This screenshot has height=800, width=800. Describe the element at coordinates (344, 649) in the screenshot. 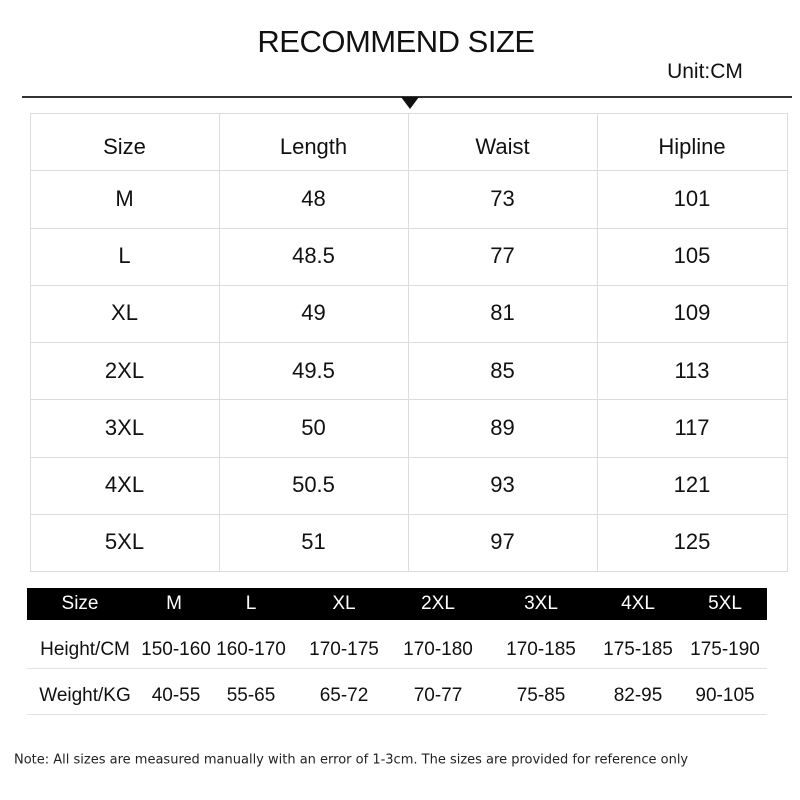

I see `table-value: 170-175` at that location.